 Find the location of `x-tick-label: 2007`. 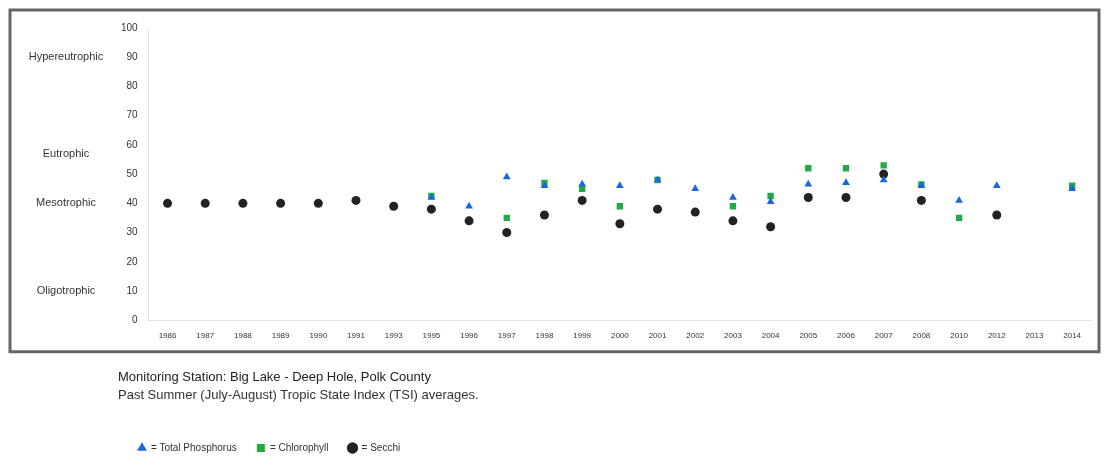

x-tick-label: 2007 is located at coordinates (884, 336).